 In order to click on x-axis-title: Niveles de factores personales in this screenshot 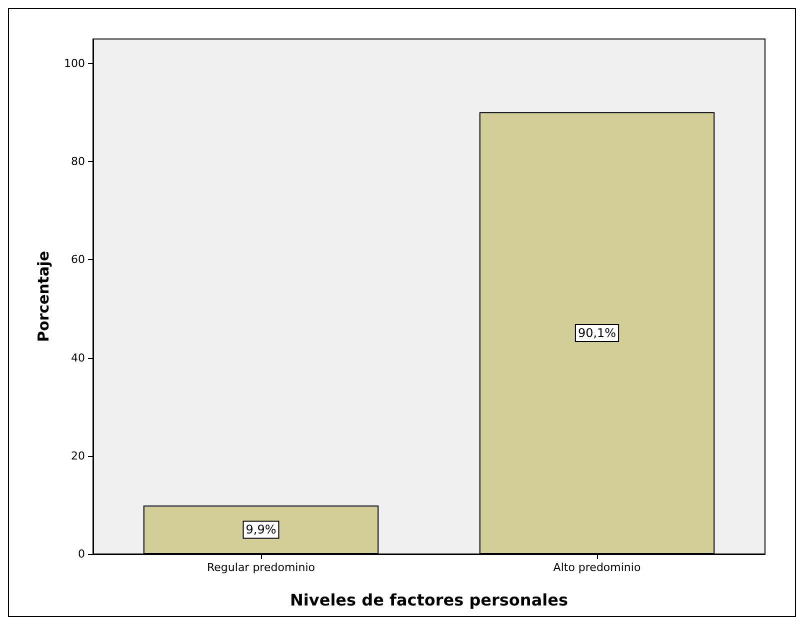, I will do `click(429, 600)`.